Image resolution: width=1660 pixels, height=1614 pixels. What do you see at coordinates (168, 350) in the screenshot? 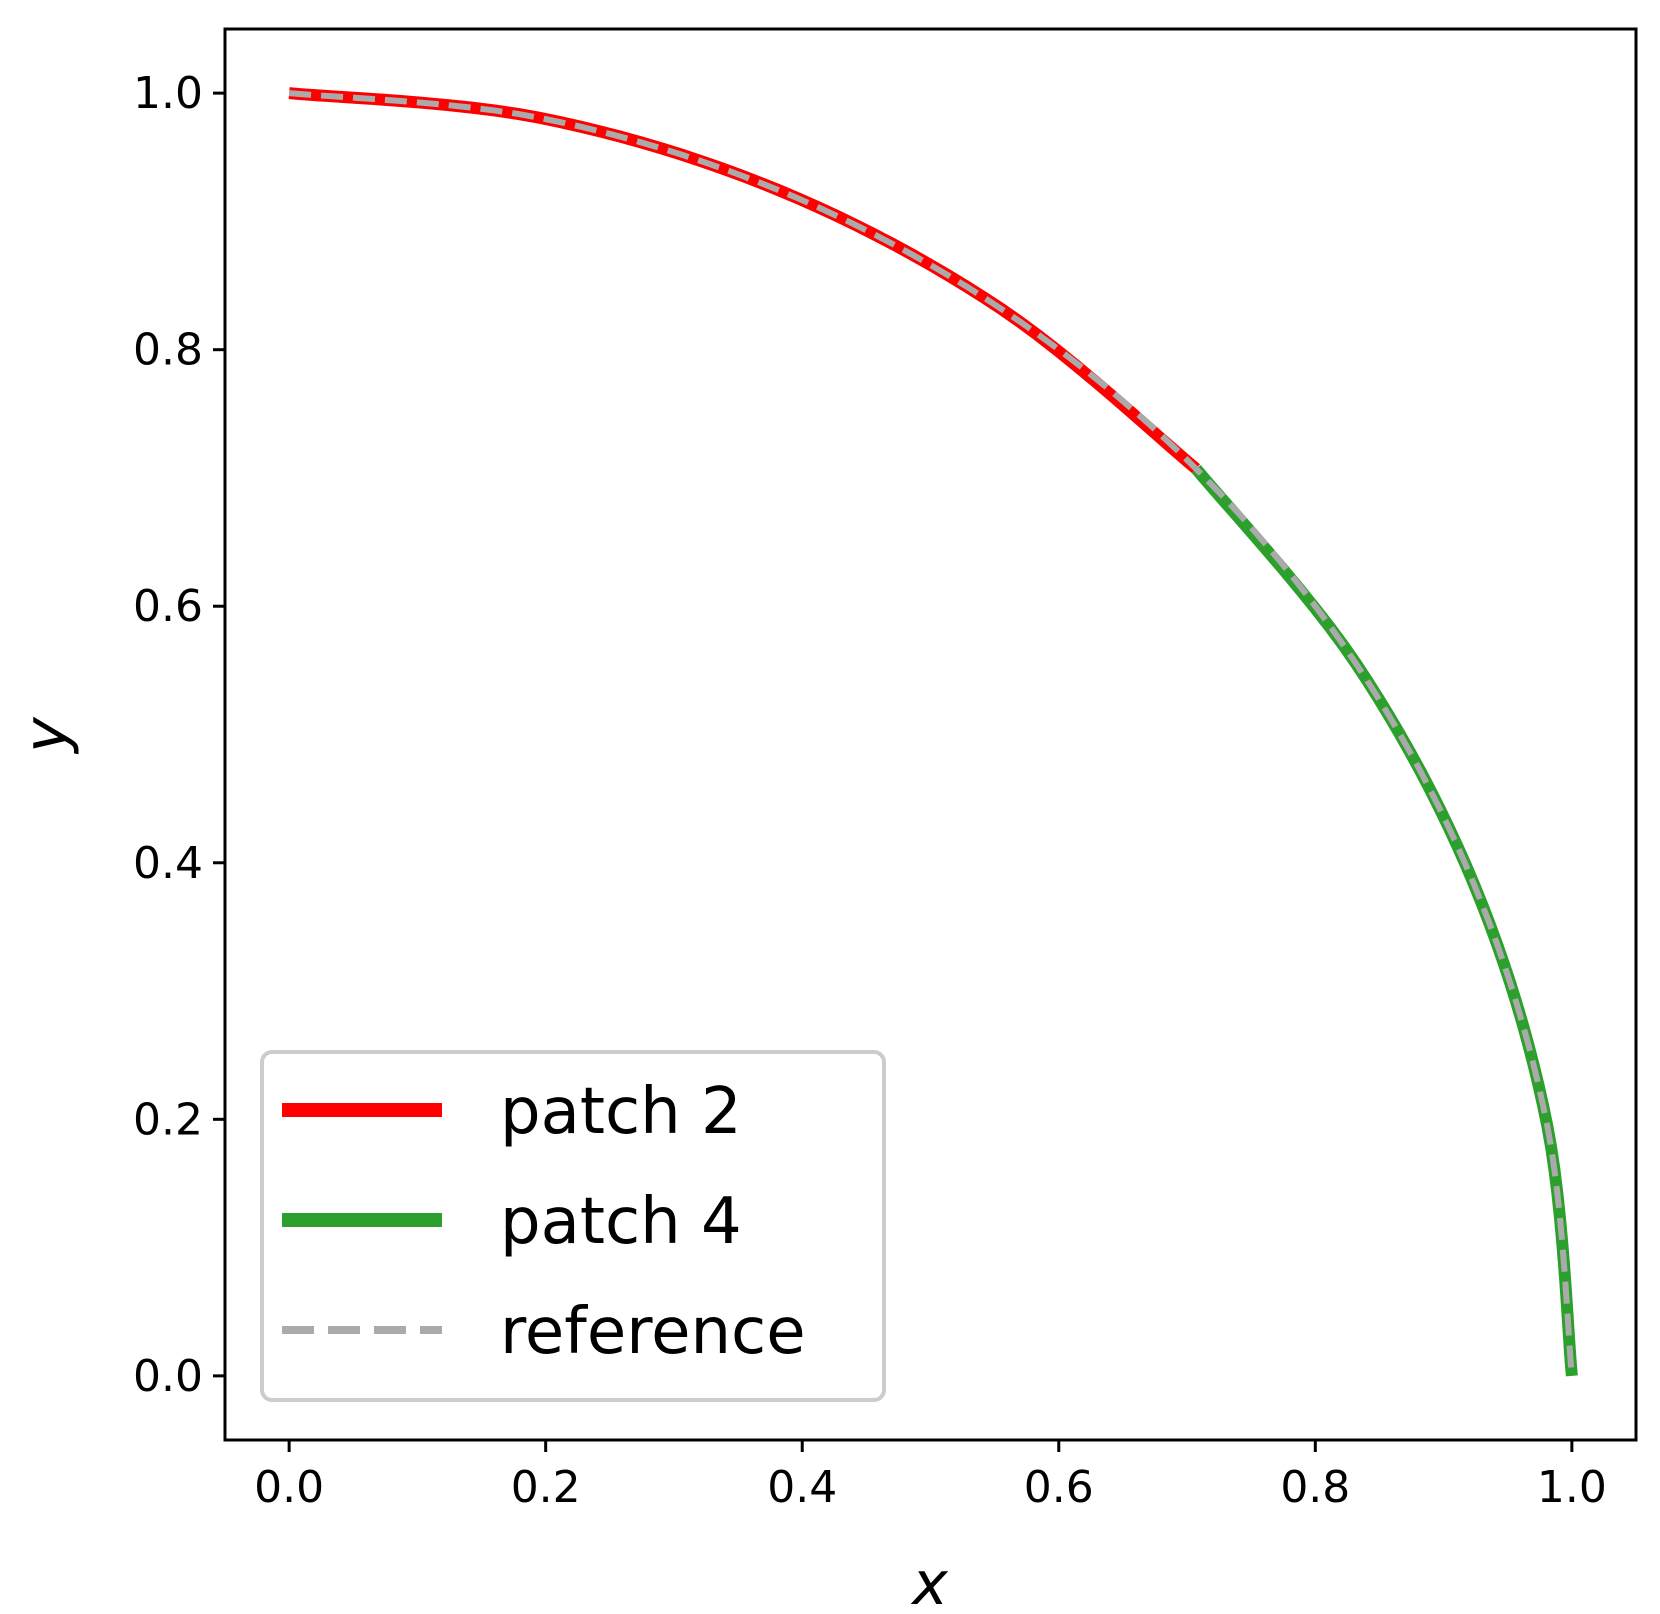
I see `y-tick-label: 0.8` at bounding box center [168, 350].